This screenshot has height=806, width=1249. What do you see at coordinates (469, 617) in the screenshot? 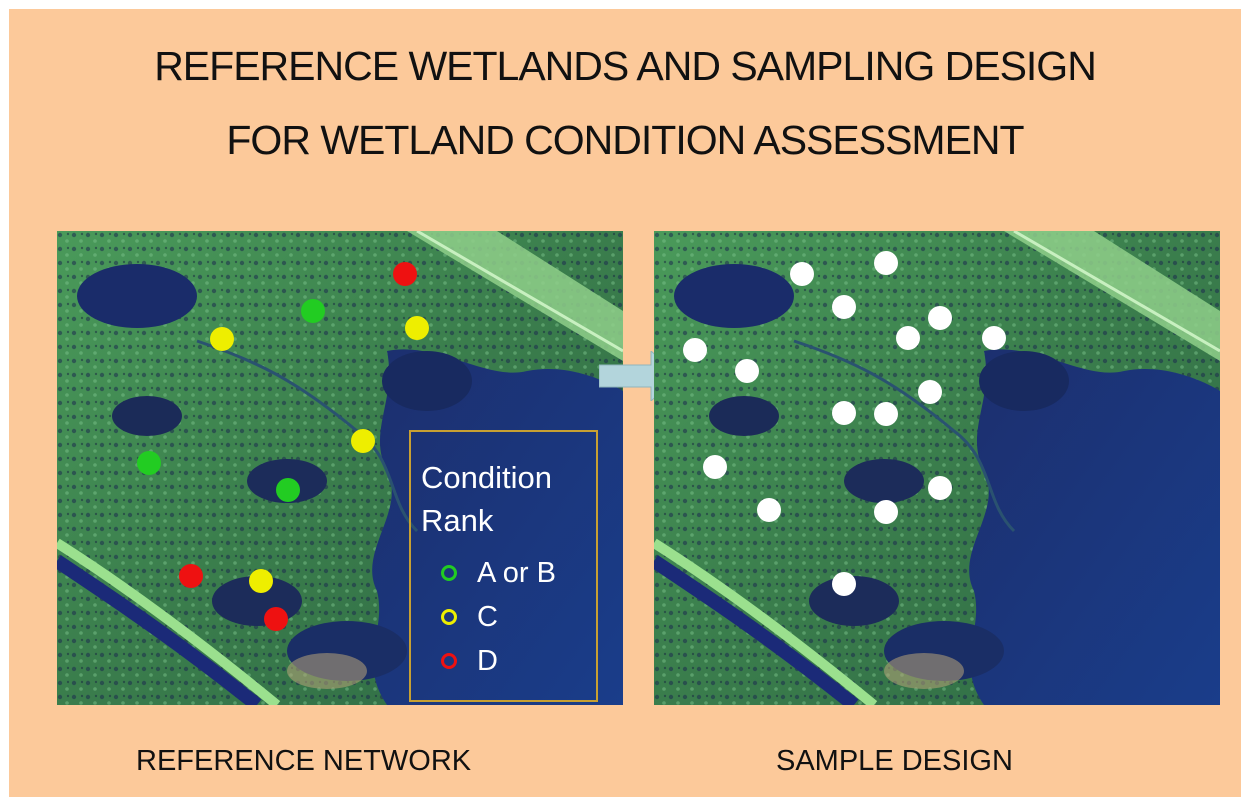
I see `legend-item-c: C` at bounding box center [469, 617].